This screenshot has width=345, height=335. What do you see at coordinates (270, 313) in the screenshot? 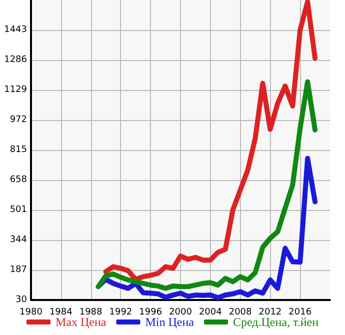
I see `x-tick-label: 2012` at bounding box center [270, 313].